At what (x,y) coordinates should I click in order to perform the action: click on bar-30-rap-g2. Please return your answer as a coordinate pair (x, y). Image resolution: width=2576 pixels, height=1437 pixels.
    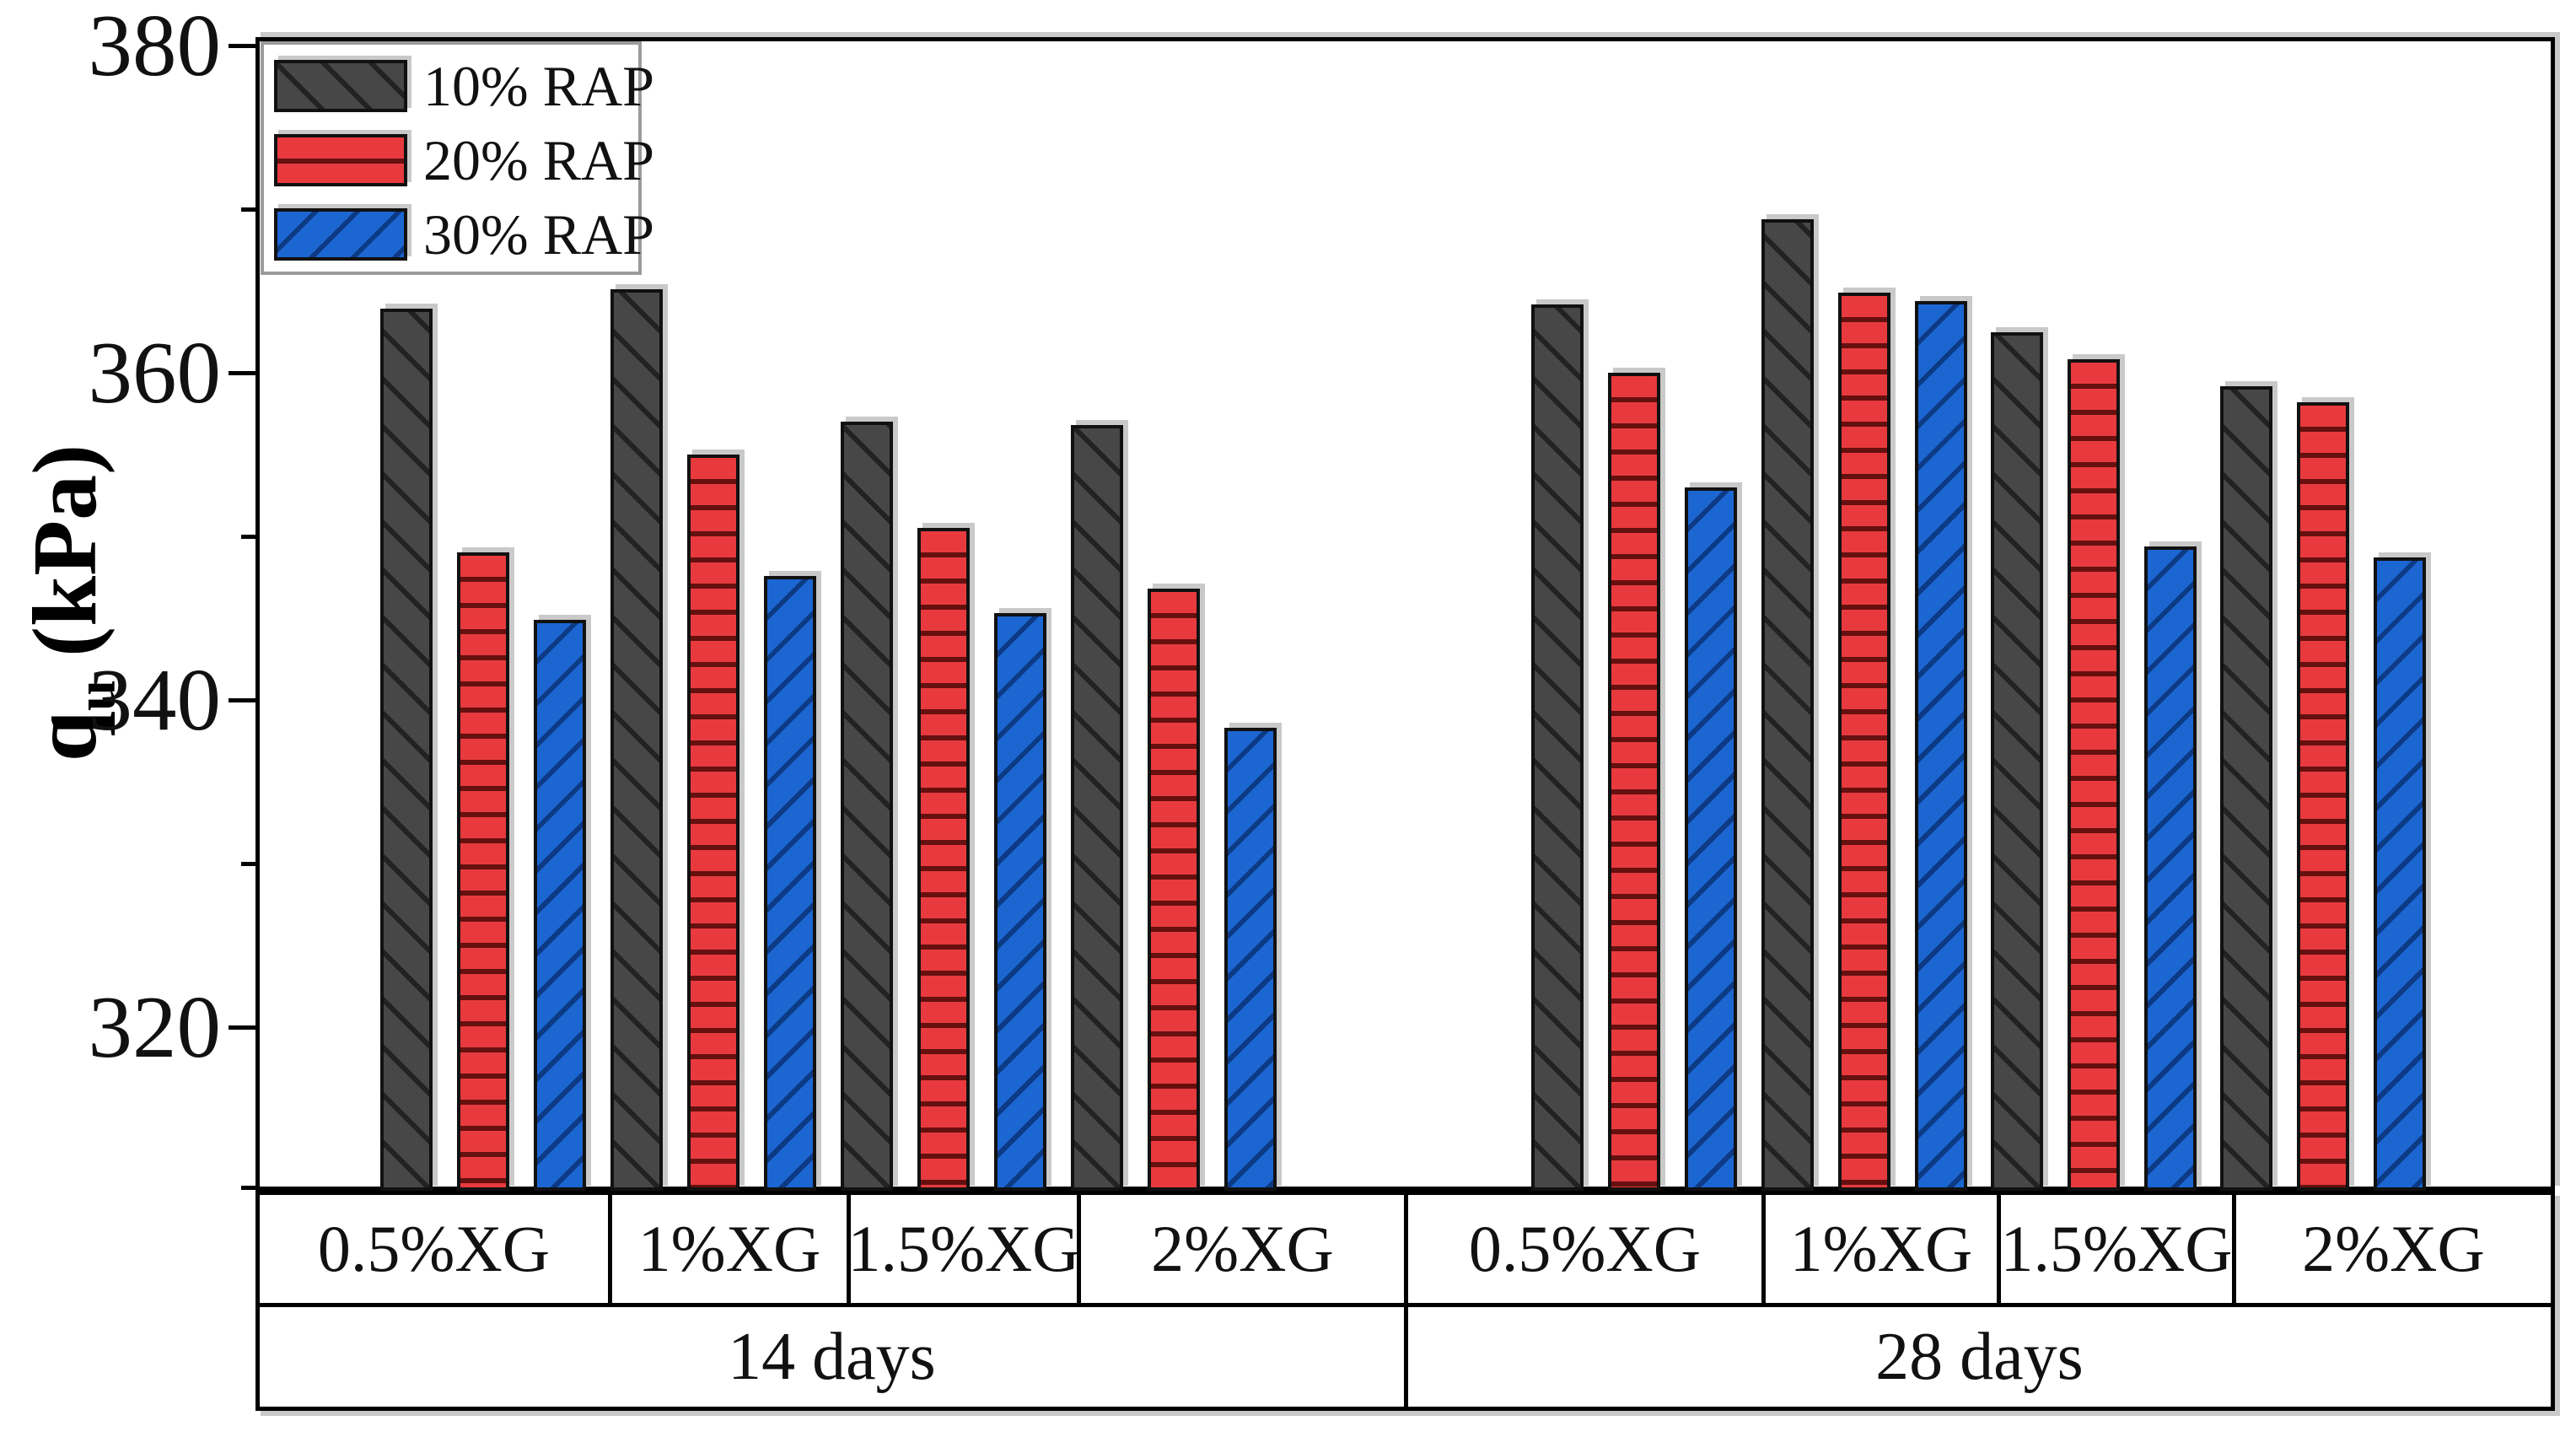
    Looking at the image, I should click on (790, 884).